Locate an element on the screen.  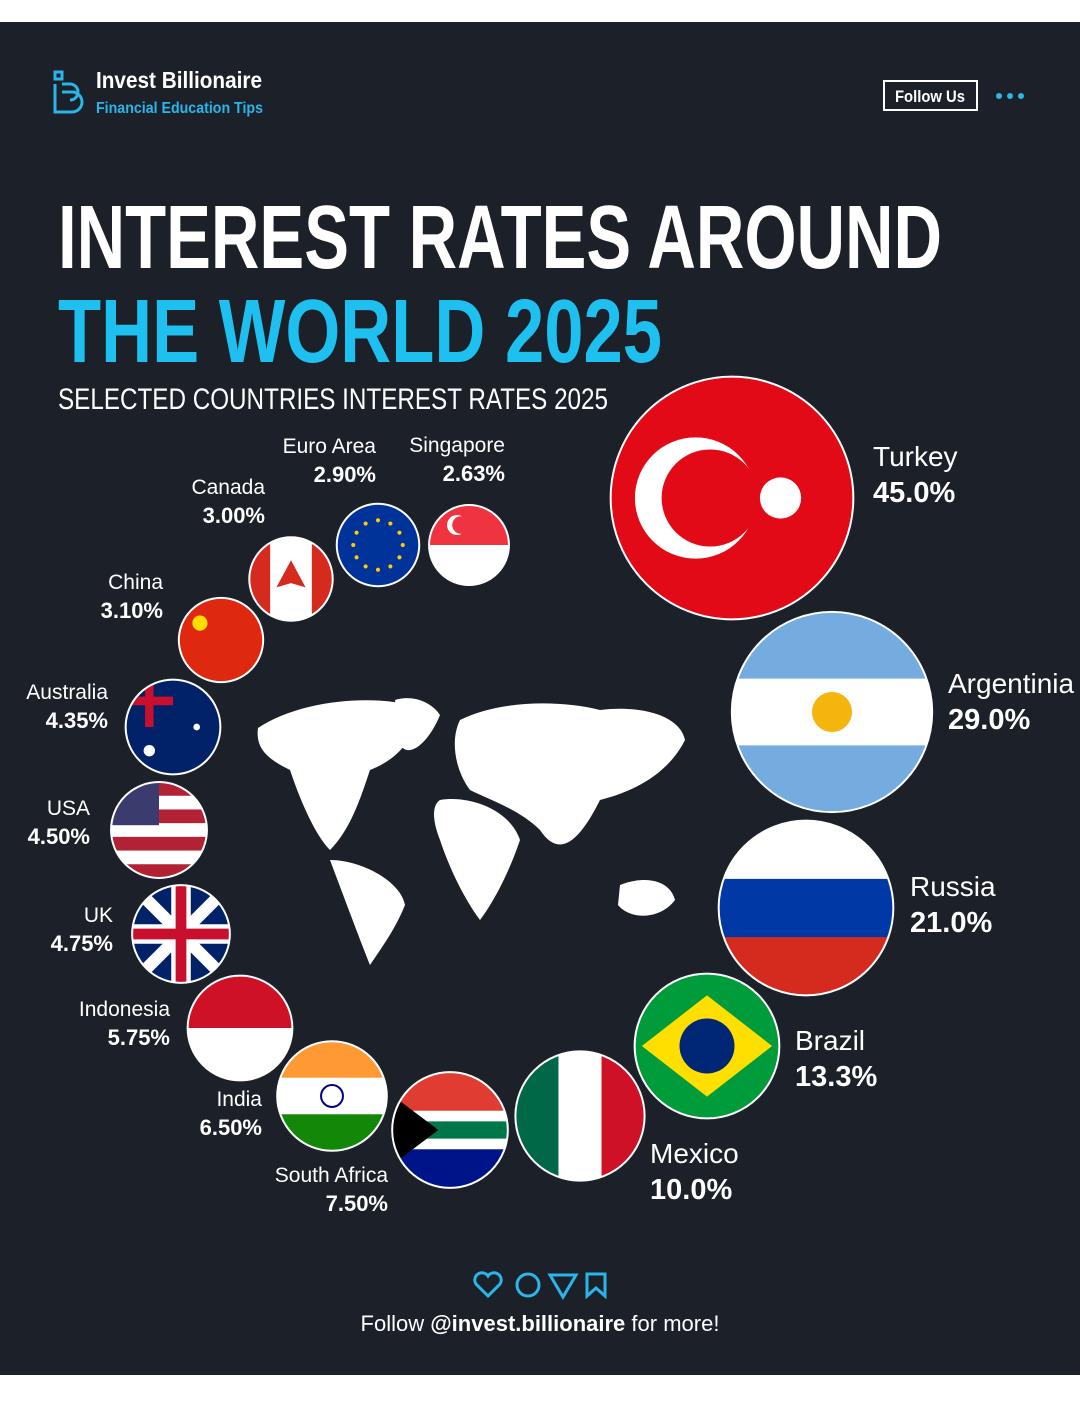
value-label: 29.0% is located at coordinates (989, 720).